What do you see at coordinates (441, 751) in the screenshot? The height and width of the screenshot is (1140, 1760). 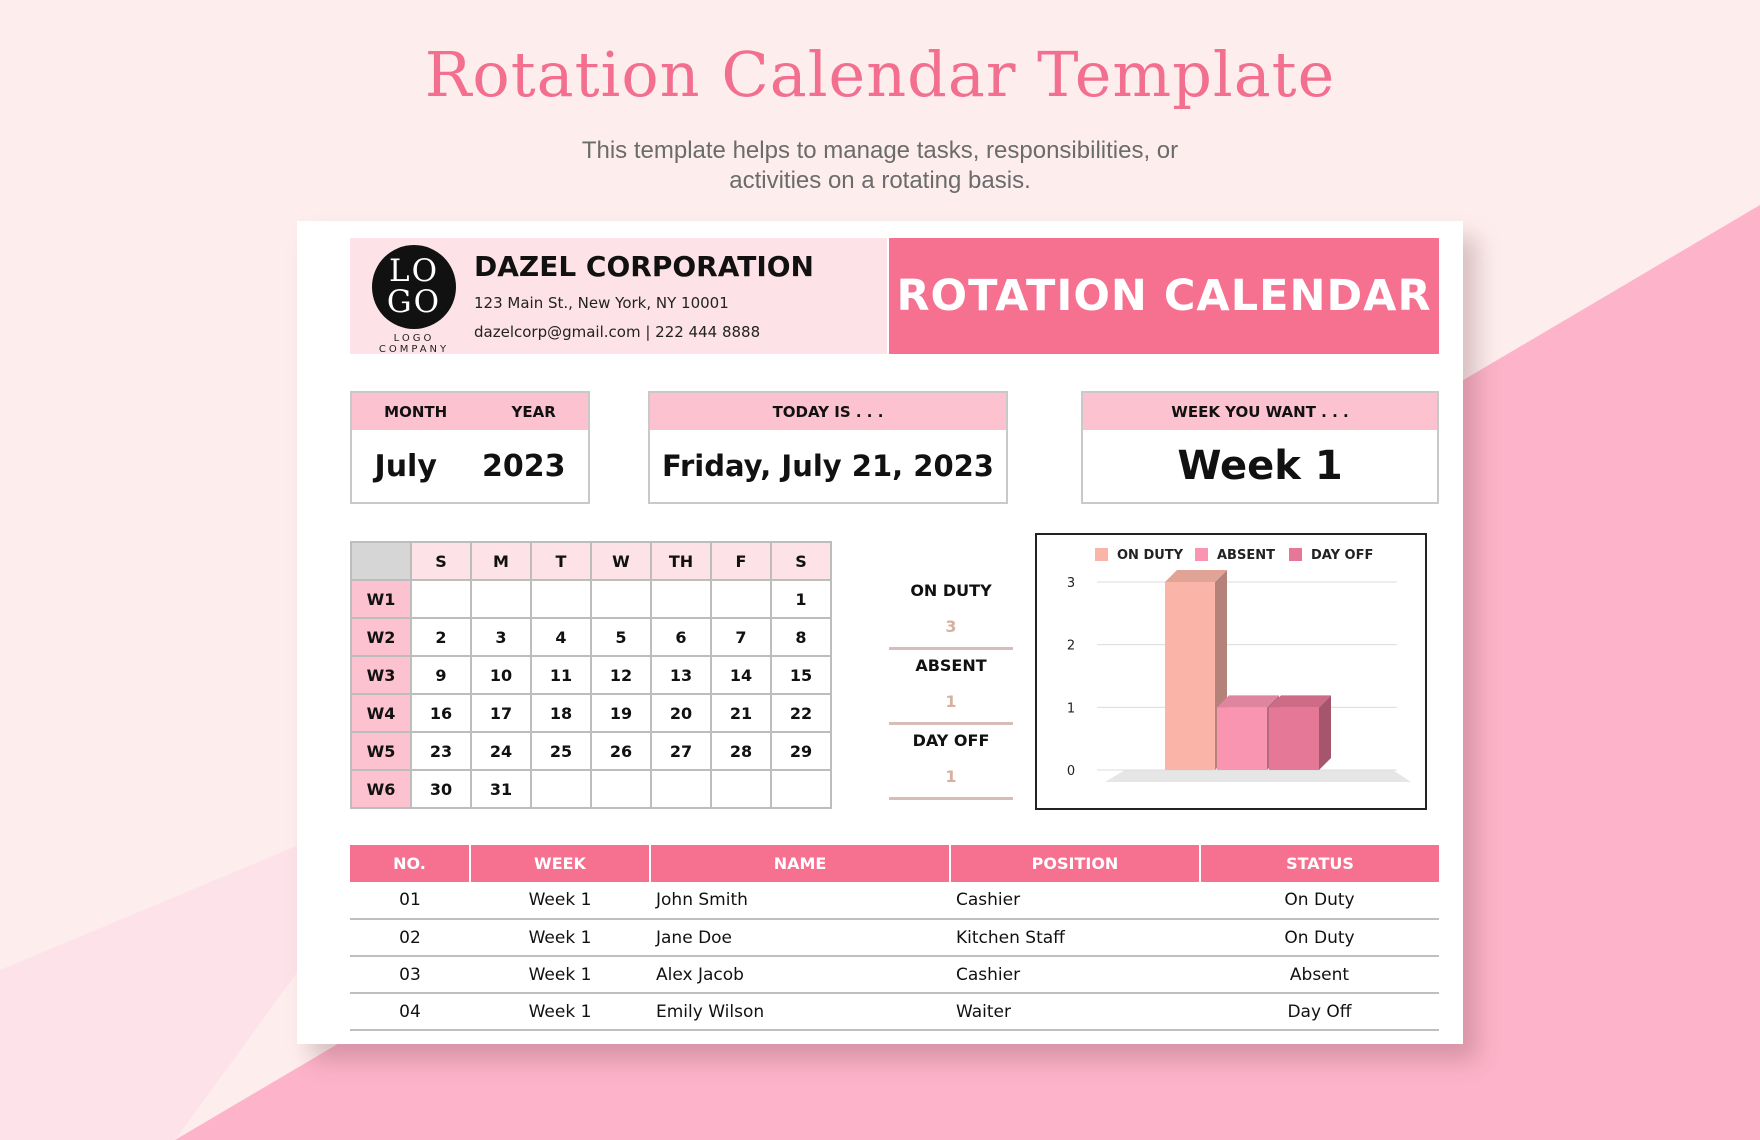 I see `date-cell: 23` at bounding box center [441, 751].